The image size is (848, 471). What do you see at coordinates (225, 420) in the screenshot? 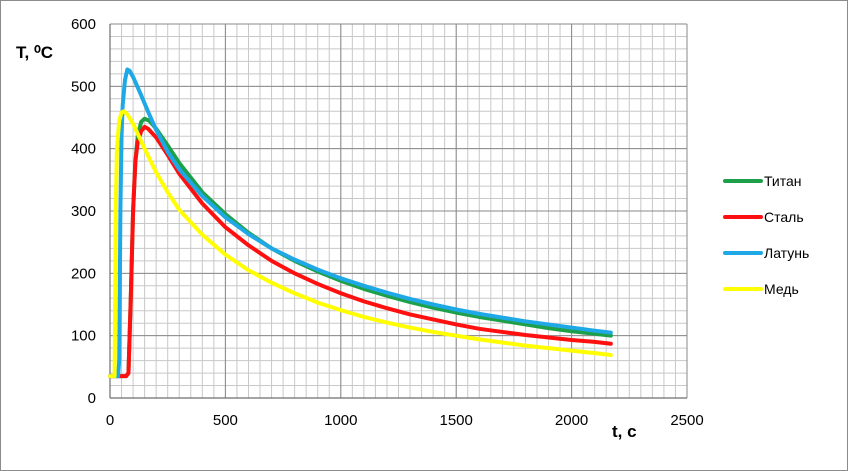
I see `x-tick-label: 500` at bounding box center [225, 420].